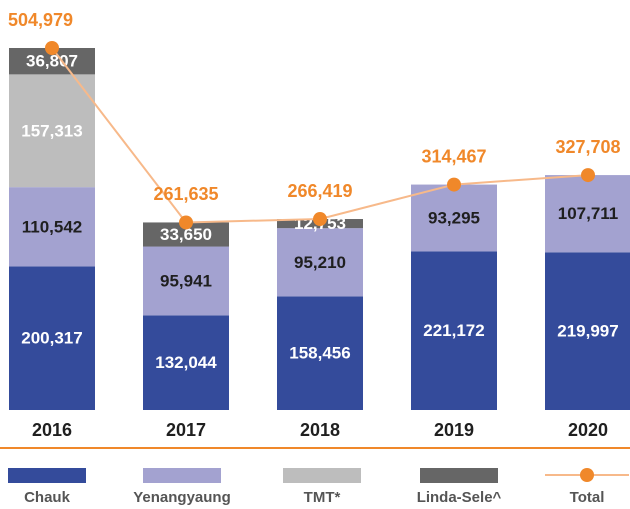  I want to click on value-label: 158,456, so click(319, 353).